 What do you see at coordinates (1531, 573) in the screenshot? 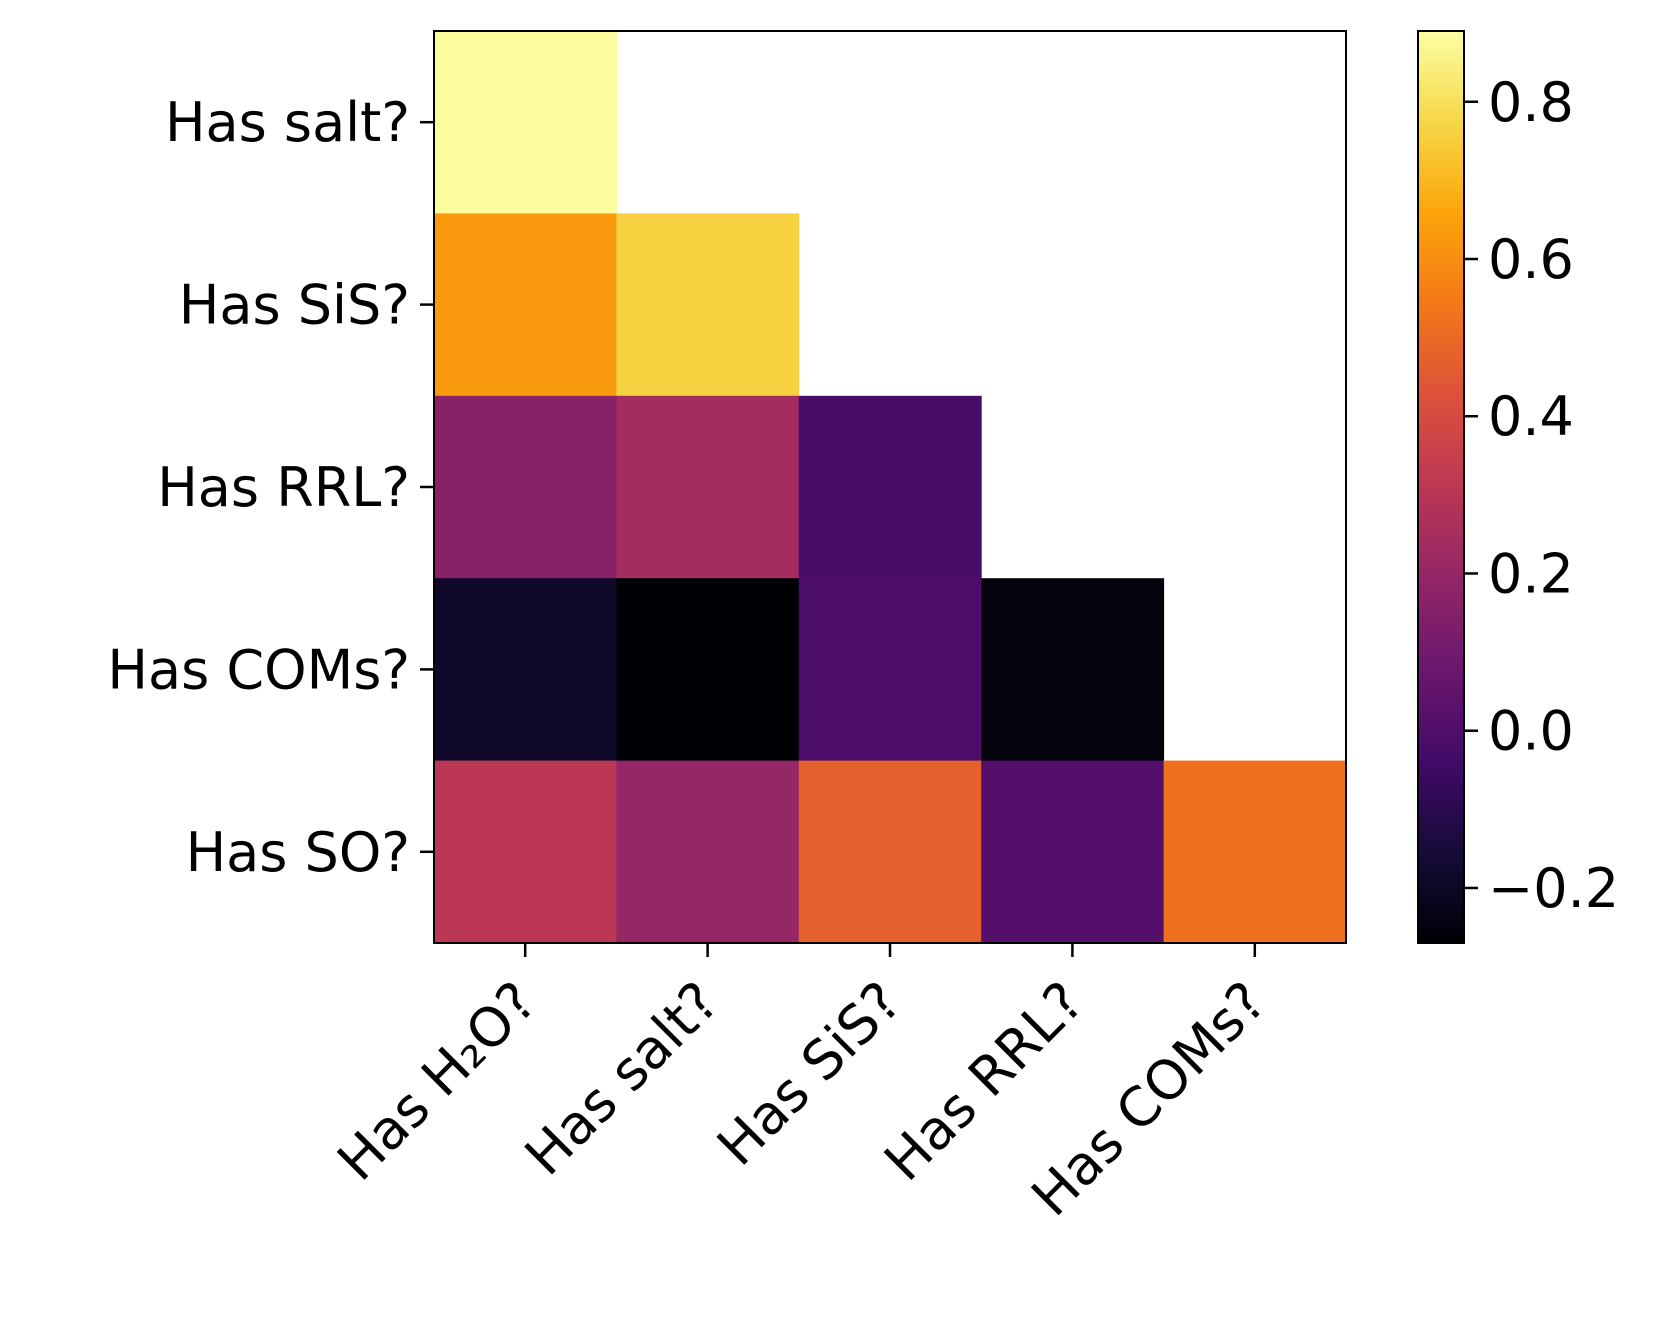
I see `colorbar-tick-label: 0.2` at bounding box center [1531, 573].